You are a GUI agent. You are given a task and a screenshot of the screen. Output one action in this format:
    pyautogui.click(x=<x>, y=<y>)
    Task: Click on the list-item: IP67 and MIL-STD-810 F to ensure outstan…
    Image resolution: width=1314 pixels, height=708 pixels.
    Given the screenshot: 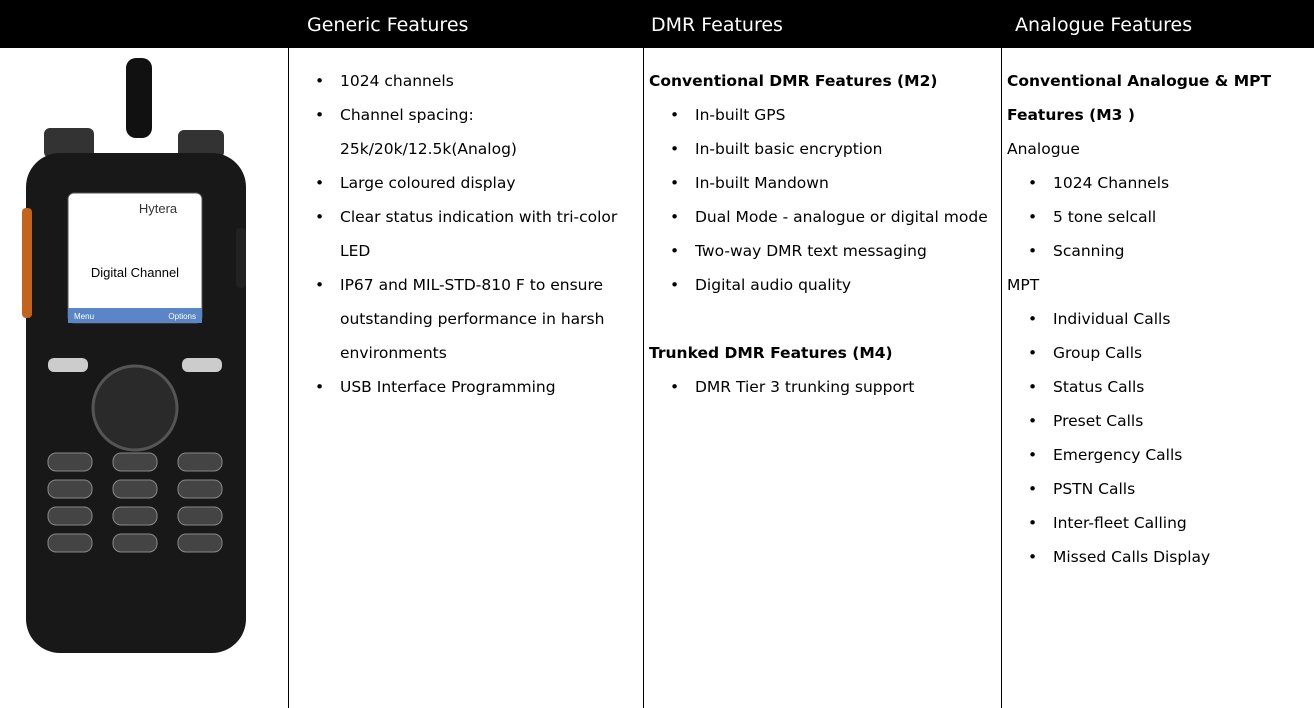 What is the action you would take?
    pyautogui.click(x=464, y=319)
    